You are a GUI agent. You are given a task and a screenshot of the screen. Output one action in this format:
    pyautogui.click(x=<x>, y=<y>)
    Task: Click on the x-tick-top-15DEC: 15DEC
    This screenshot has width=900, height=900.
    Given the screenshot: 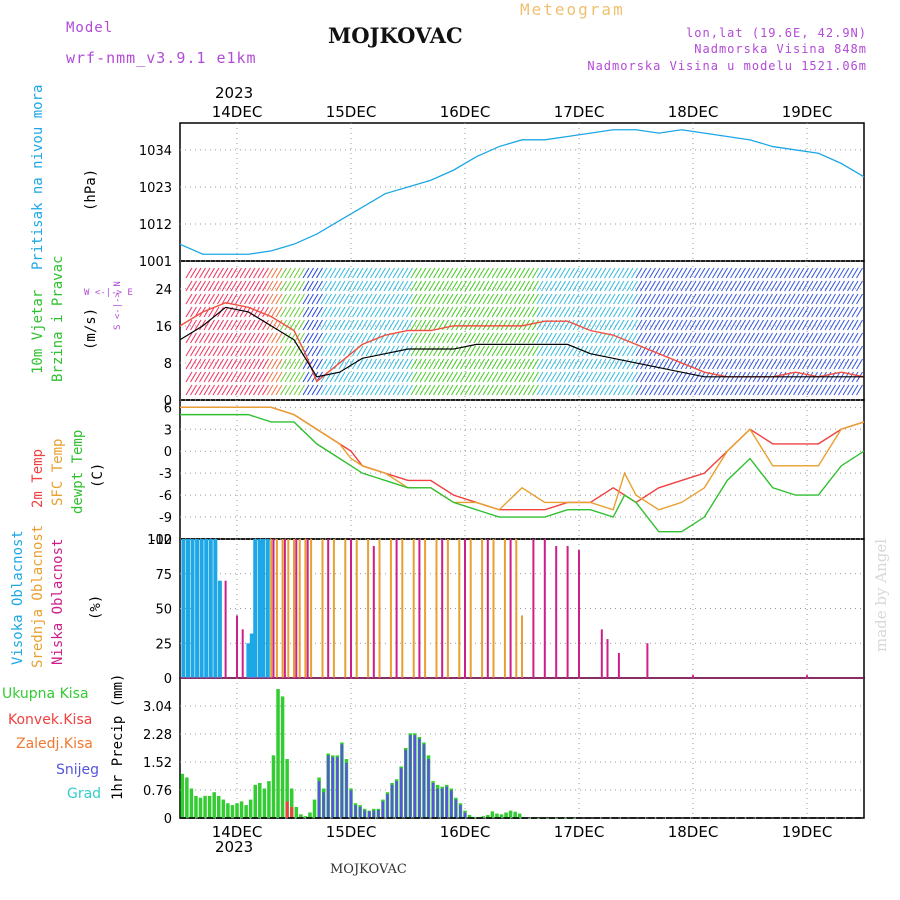 What is the action you would take?
    pyautogui.click(x=351, y=112)
    